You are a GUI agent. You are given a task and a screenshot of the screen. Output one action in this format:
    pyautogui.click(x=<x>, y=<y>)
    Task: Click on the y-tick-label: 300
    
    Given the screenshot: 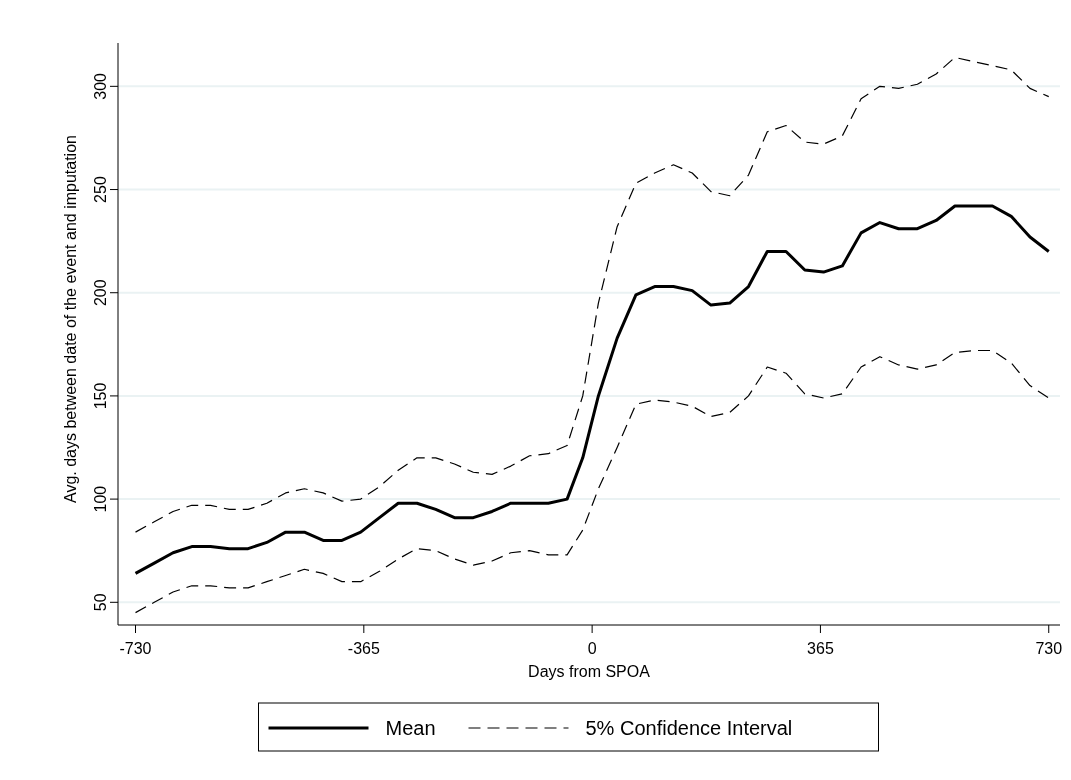 What is the action you would take?
    pyautogui.click(x=100, y=86)
    